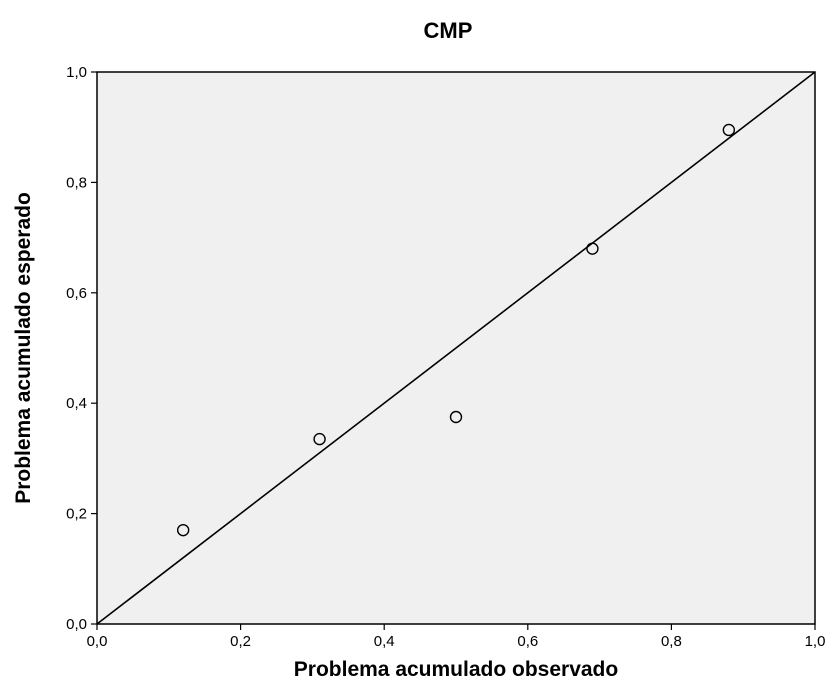  Describe the element at coordinates (81, 348) in the screenshot. I see `y-axis-ticks: 0,0 0,2 0,4 0,6 0,8 1,0` at that location.